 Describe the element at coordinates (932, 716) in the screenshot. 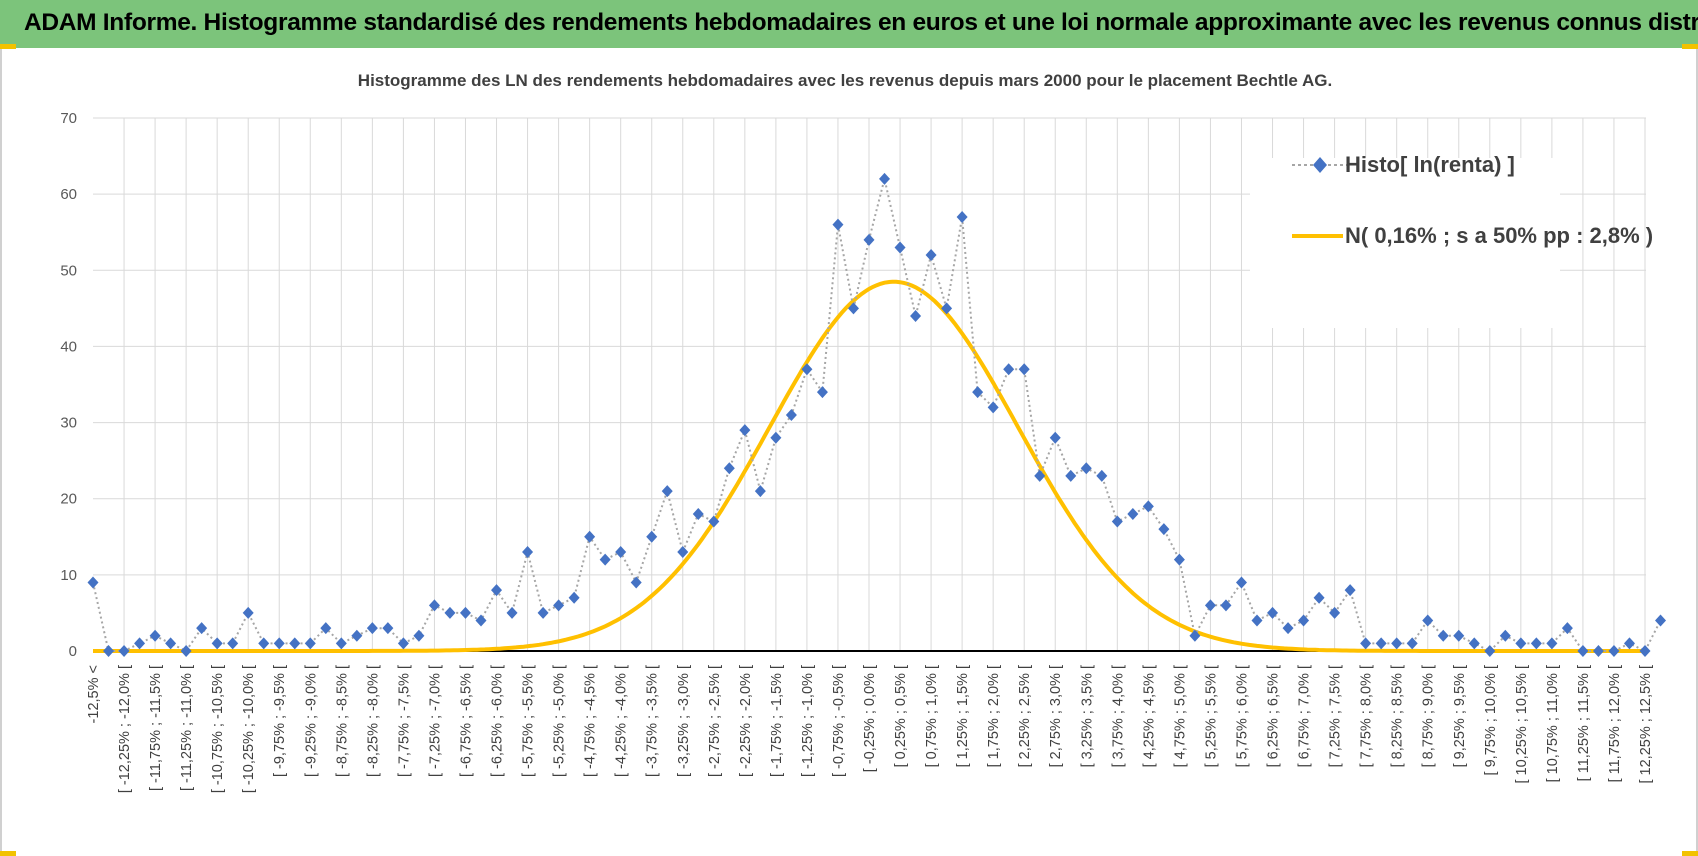

I see `x-tick-label: [ 0,75% ; 1,0% [` at that location.